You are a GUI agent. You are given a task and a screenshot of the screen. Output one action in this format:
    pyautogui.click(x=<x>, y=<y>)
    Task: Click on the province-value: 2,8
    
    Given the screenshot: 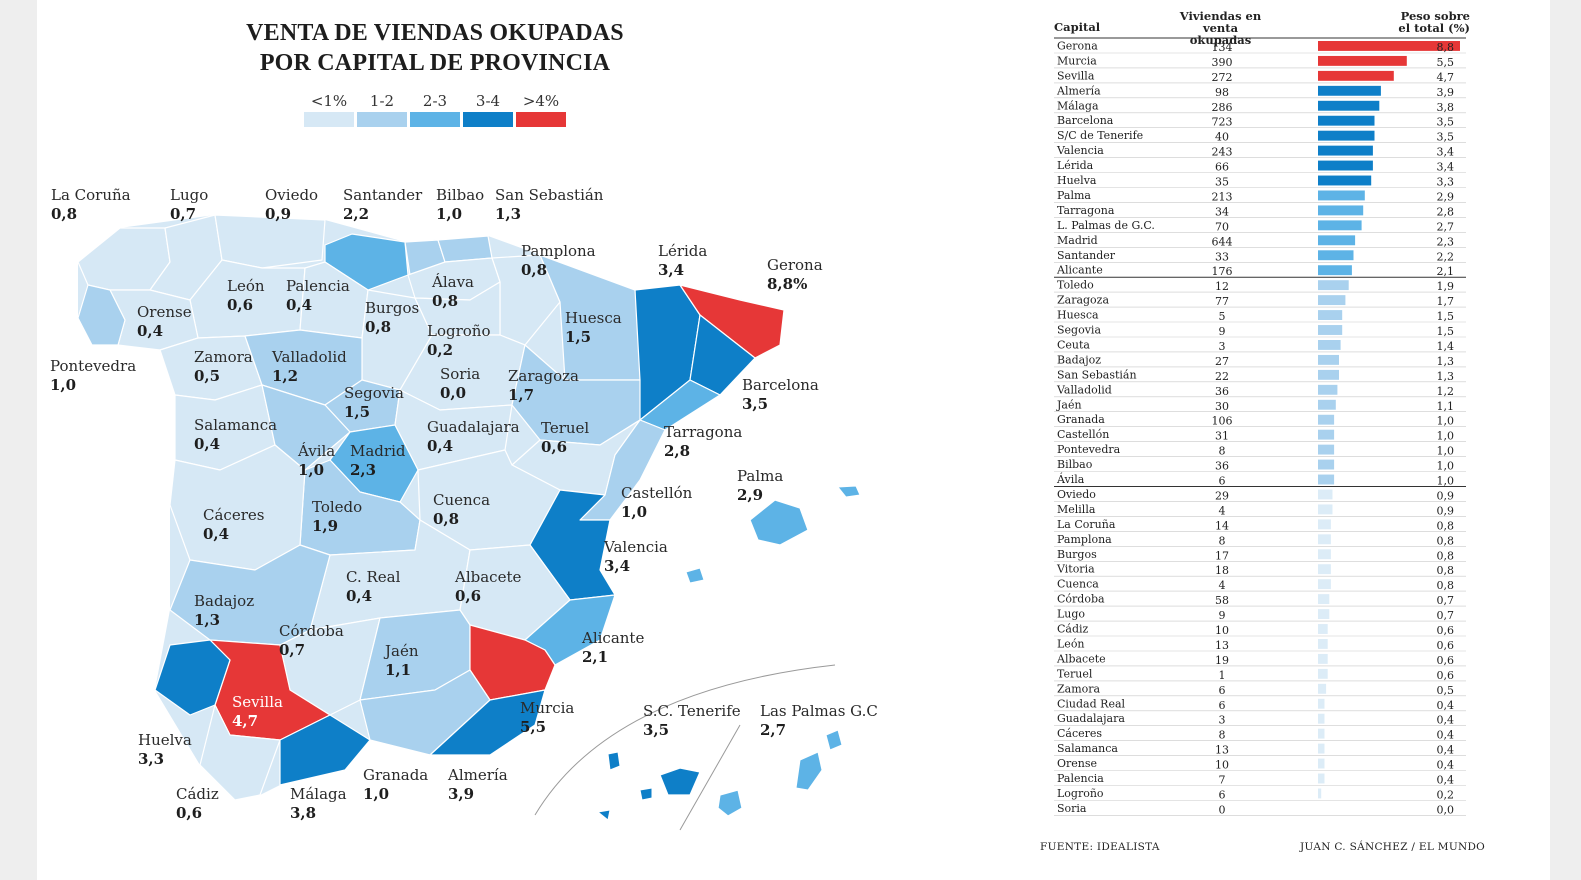 What is the action you would take?
    pyautogui.click(x=677, y=451)
    